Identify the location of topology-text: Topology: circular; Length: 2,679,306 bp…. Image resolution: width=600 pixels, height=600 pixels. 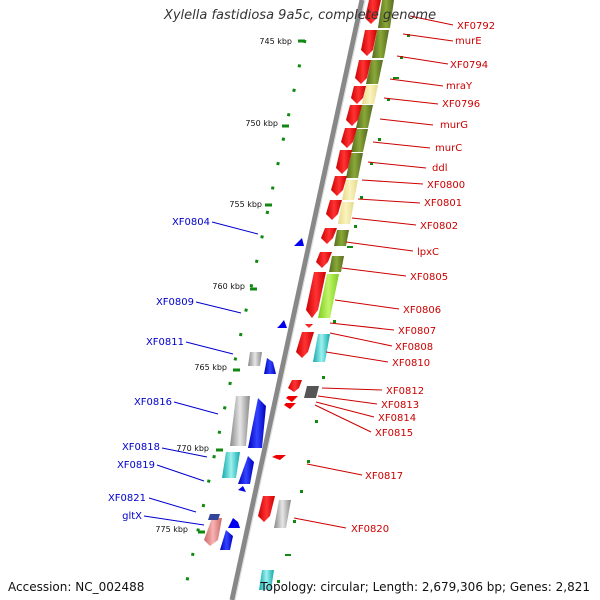
(425, 587).